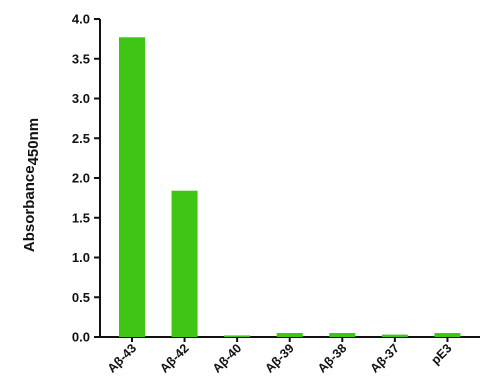 This screenshot has width=485, height=391. I want to click on y-tick-labels: 0.0 0.5 1.0 1.5 2.0 2.5 3.0 3.5 4.0, so click(81, 178).